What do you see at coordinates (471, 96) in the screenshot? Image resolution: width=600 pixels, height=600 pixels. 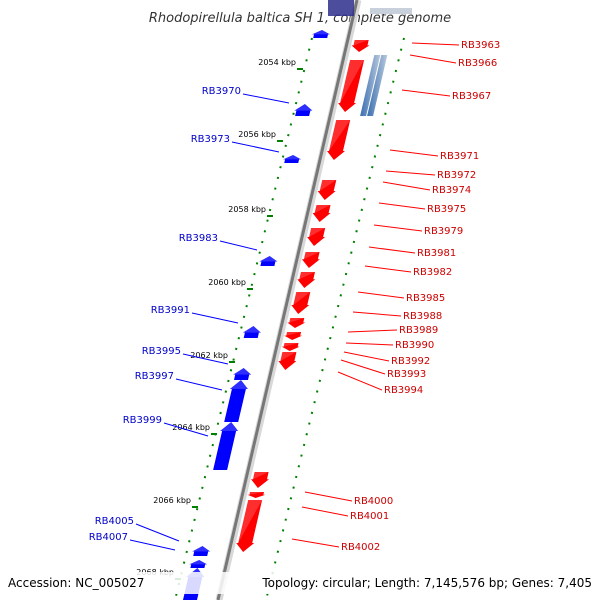 I see `gene-label-plus: RB3967` at bounding box center [471, 96].